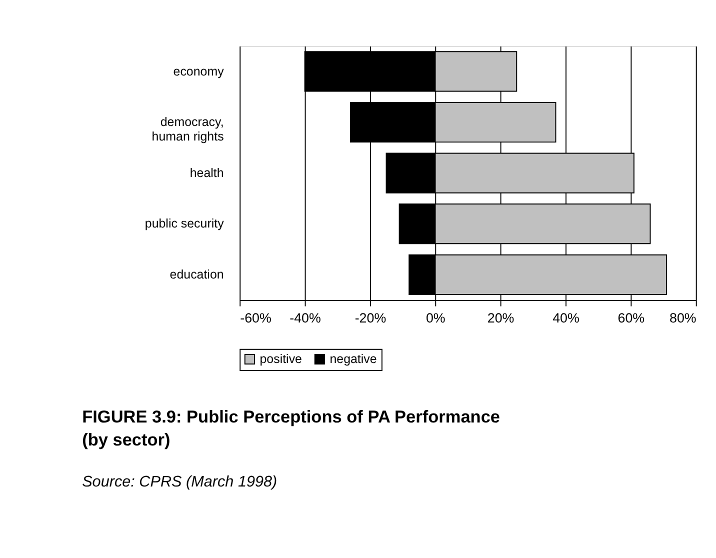 The height and width of the screenshot is (558, 716). What do you see at coordinates (197, 274) in the screenshot?
I see `y-tick-label: education` at bounding box center [197, 274].